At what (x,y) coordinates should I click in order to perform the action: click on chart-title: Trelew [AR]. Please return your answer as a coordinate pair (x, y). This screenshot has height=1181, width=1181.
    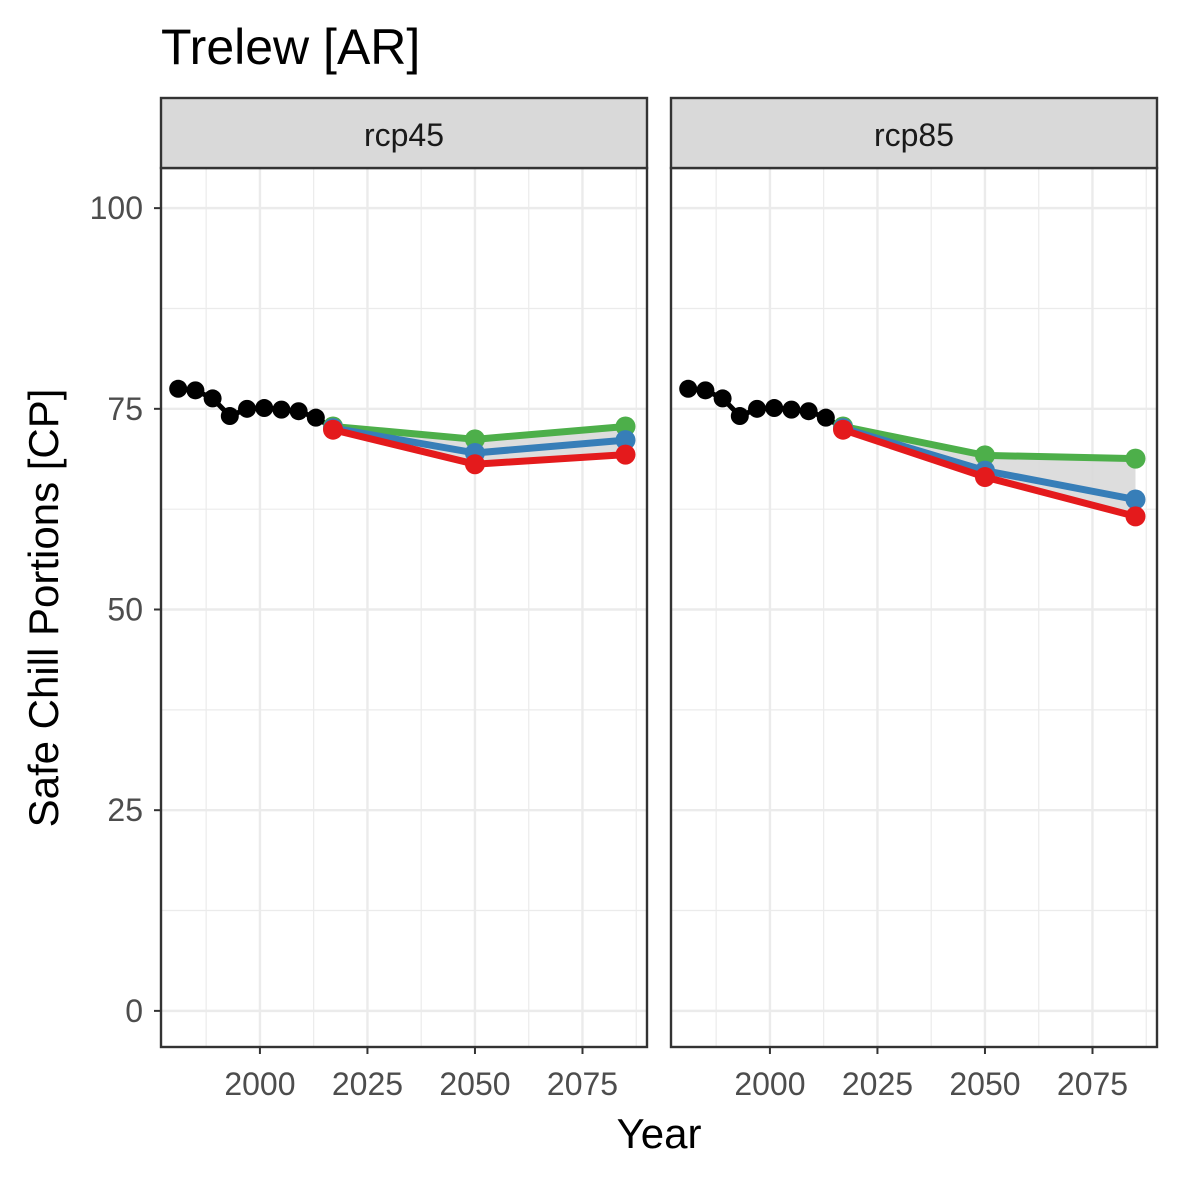
    Looking at the image, I should click on (290, 47).